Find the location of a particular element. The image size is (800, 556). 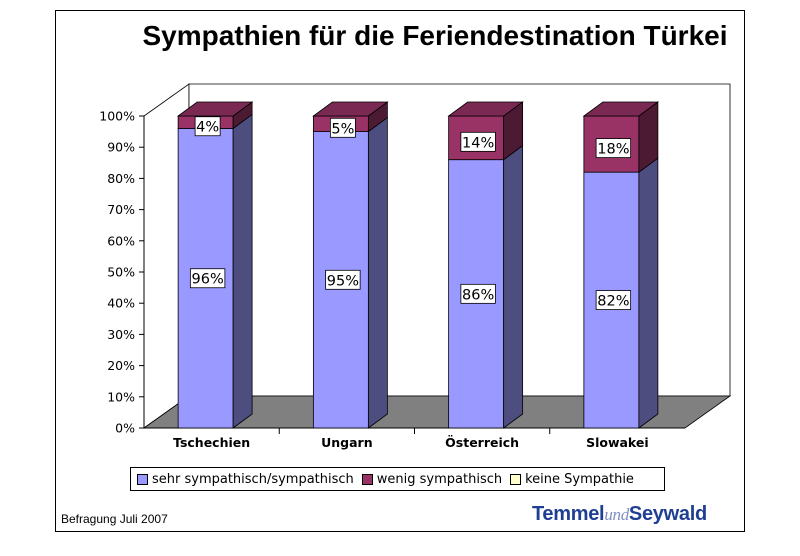

data-label: 14% is located at coordinates (478, 143).